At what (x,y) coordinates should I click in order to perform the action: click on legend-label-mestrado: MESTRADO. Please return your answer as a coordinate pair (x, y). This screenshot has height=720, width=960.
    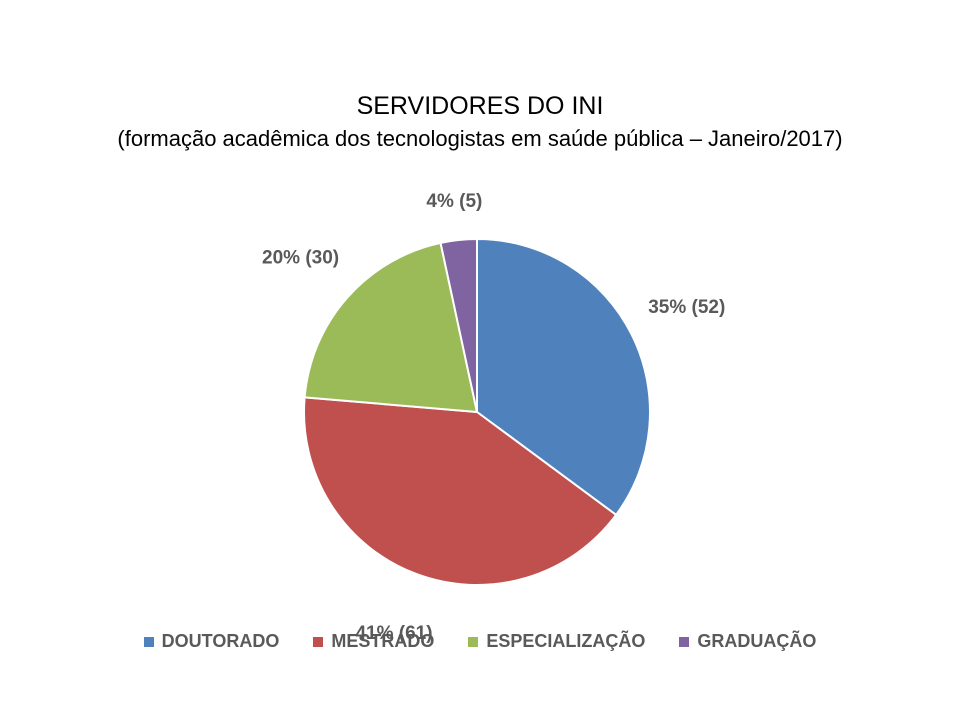
    Looking at the image, I should click on (383, 641).